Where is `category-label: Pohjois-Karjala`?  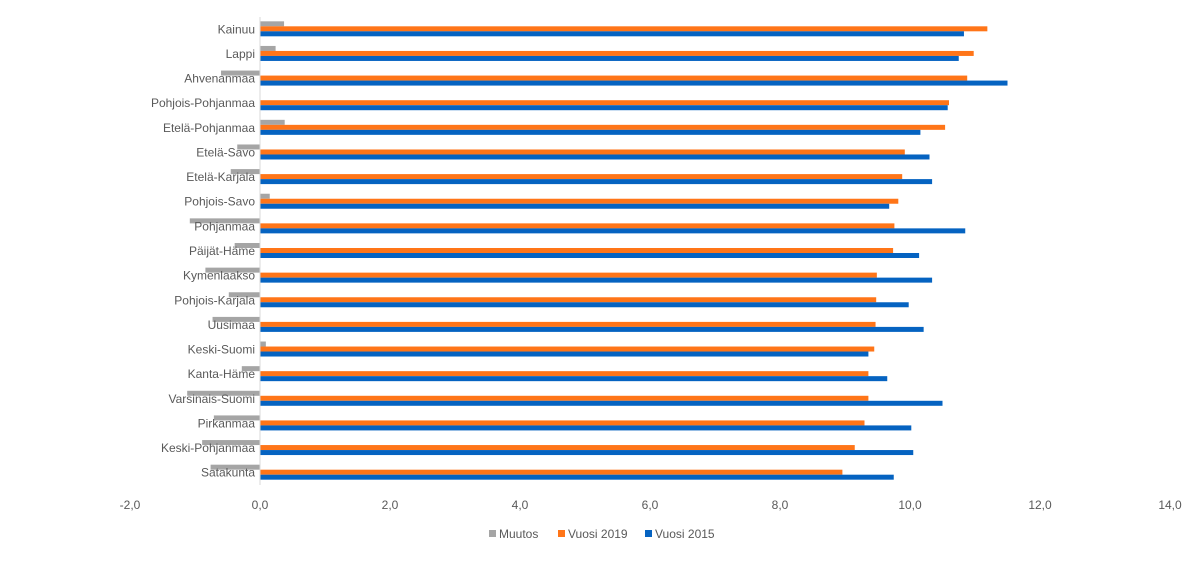 category-label: Pohjois-Karjala is located at coordinates (214, 300).